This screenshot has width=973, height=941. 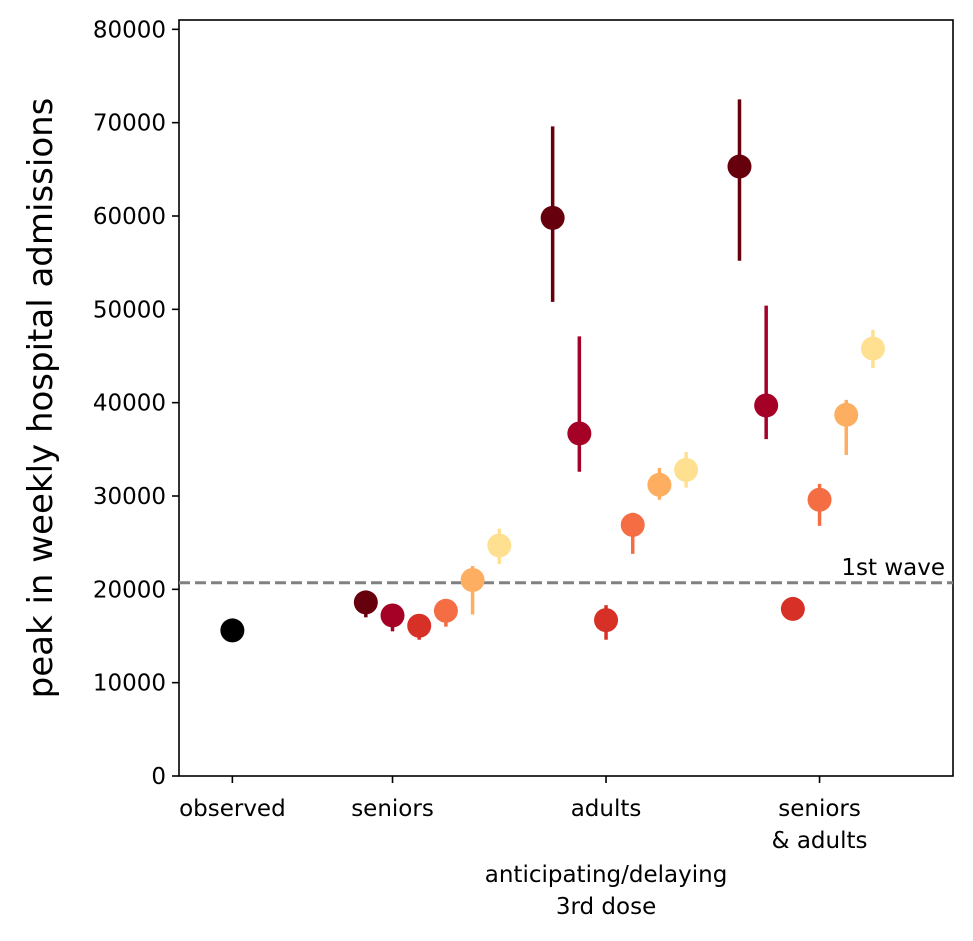 What do you see at coordinates (129, 30) in the screenshot?
I see `y-tick-label: 80000` at bounding box center [129, 30].